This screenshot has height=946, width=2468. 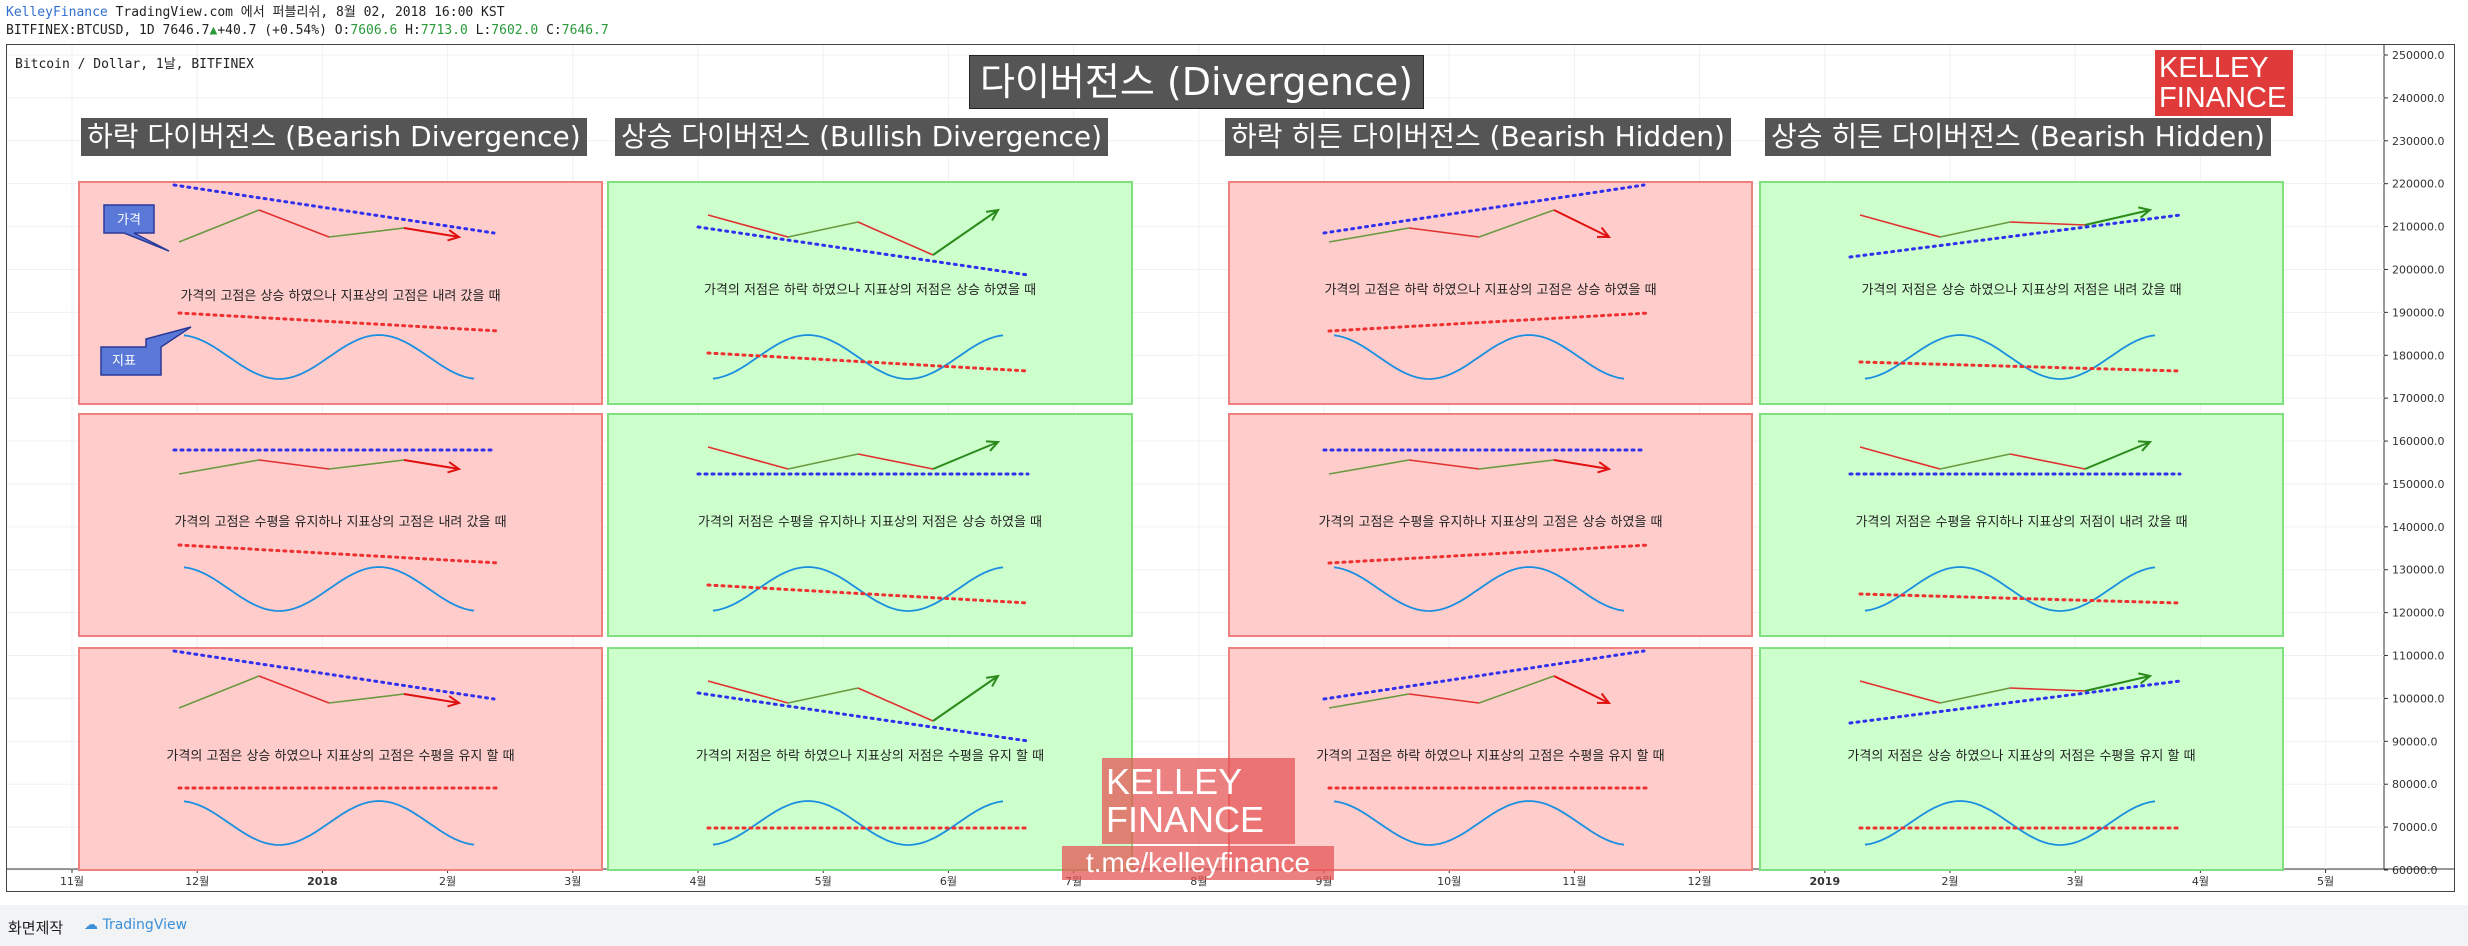 I want to click on open-value: 7606.6, so click(x=374, y=30).